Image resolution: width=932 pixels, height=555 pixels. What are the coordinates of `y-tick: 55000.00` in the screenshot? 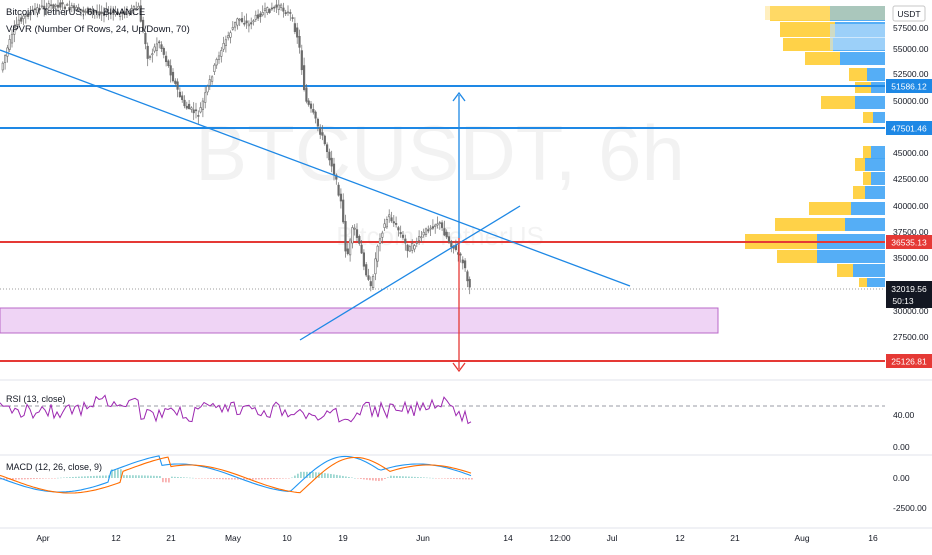 It's located at (911, 49).